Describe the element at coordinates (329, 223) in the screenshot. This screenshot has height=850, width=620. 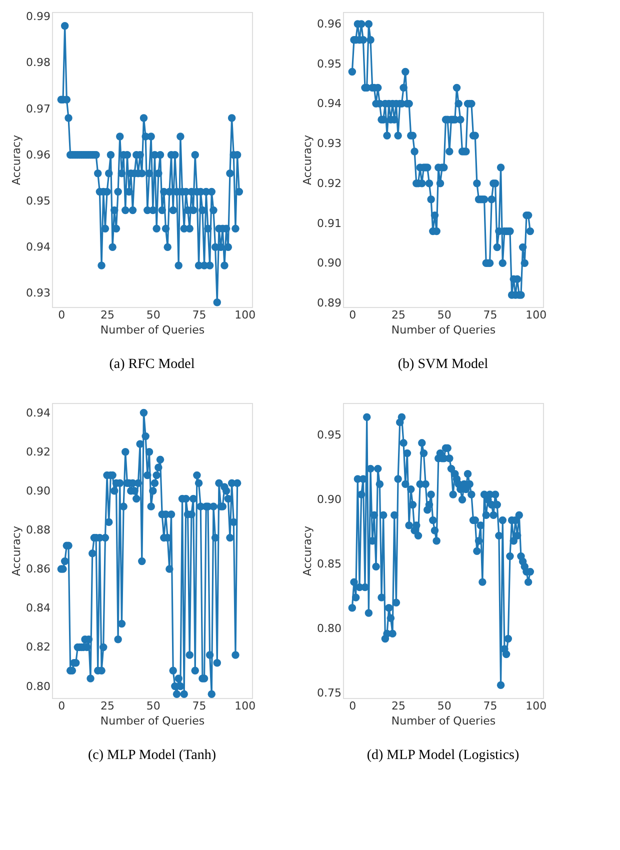
I see `y-tick-label: 0.91` at that location.